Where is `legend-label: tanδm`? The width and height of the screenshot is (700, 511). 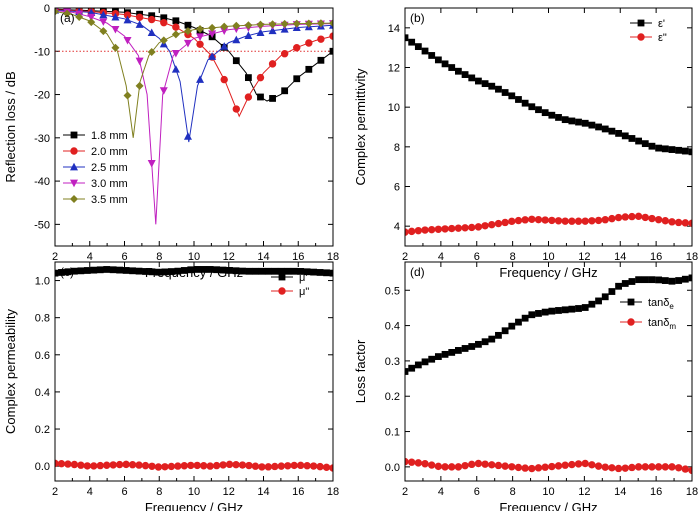 legend-label: tanδm is located at coordinates (662, 324).